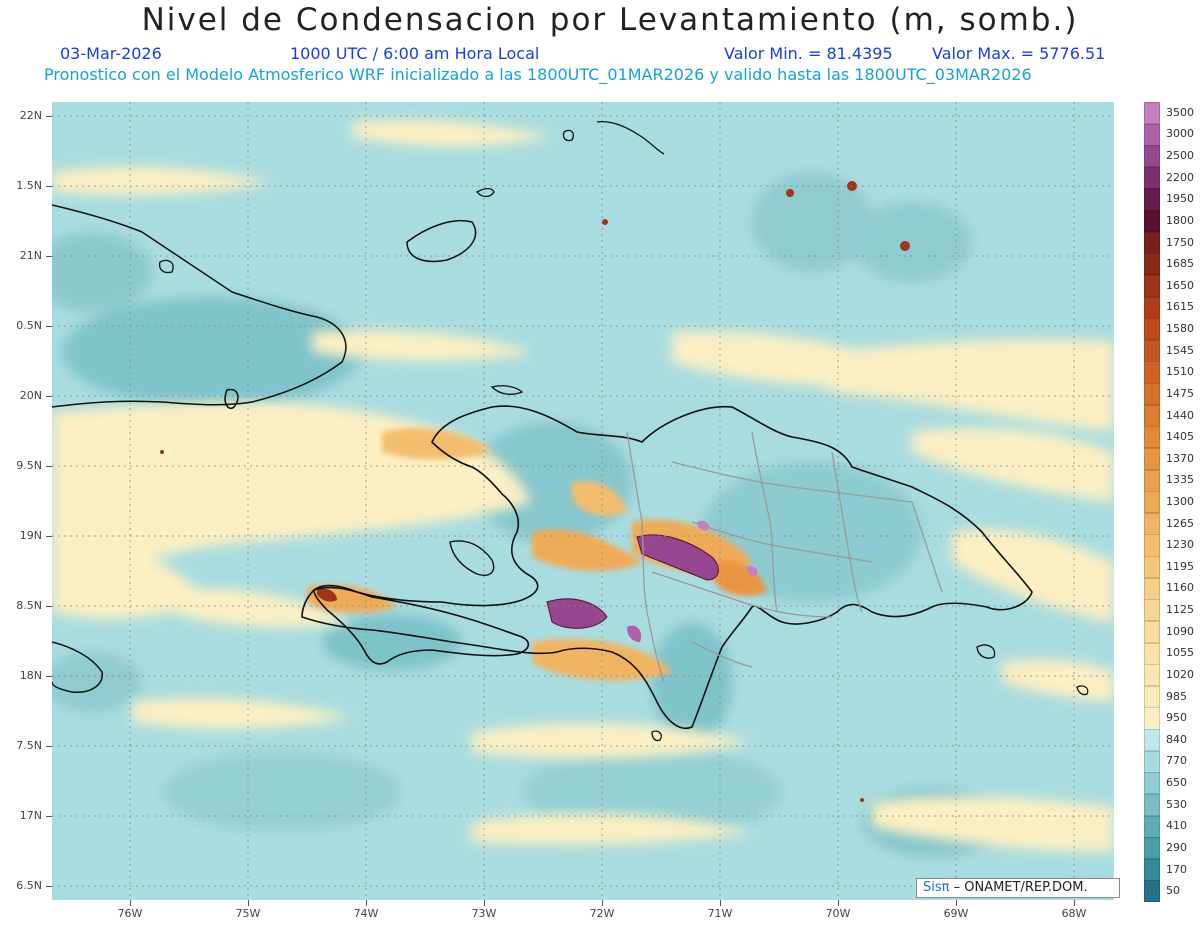 The image size is (1200, 927). Describe the element at coordinates (30, 675) in the screenshot. I see `lat-label: 18N` at that location.